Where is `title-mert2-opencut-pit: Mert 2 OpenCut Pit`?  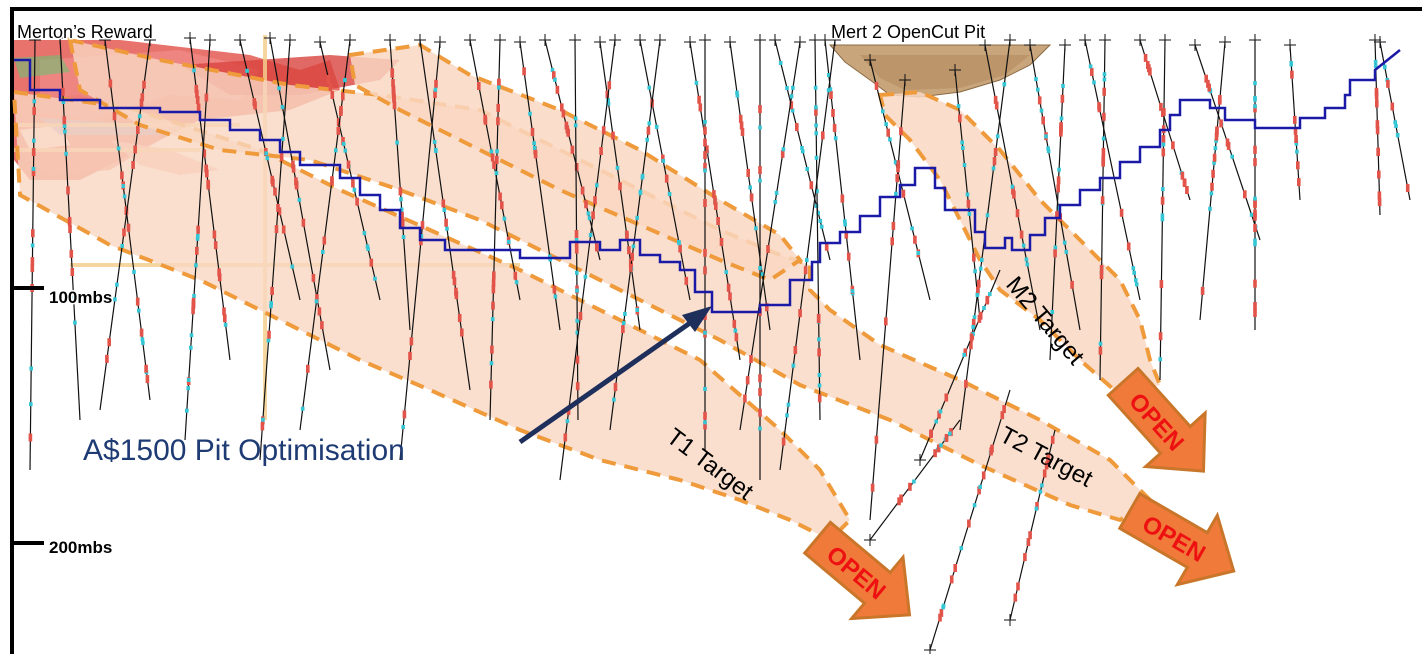
title-mert2-opencut-pit: Mert 2 OpenCut Pit is located at coordinates (908, 32).